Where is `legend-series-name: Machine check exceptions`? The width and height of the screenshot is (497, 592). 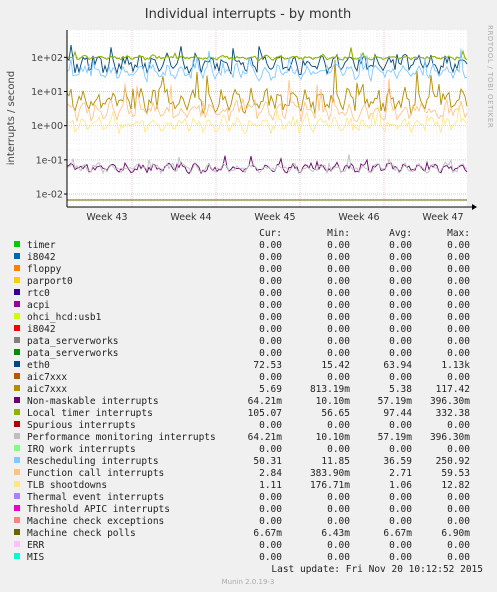
legend-series-name: Machine check exceptions is located at coordinates (95, 521).